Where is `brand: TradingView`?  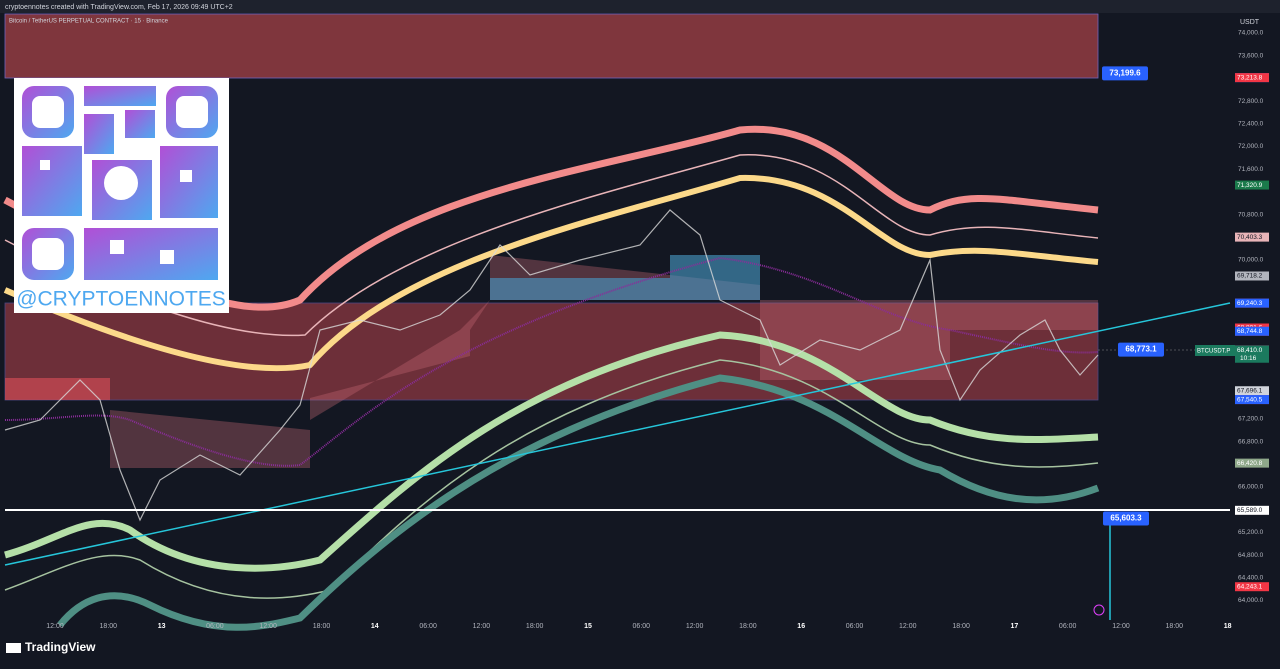
brand: TradingView is located at coordinates (60, 647).